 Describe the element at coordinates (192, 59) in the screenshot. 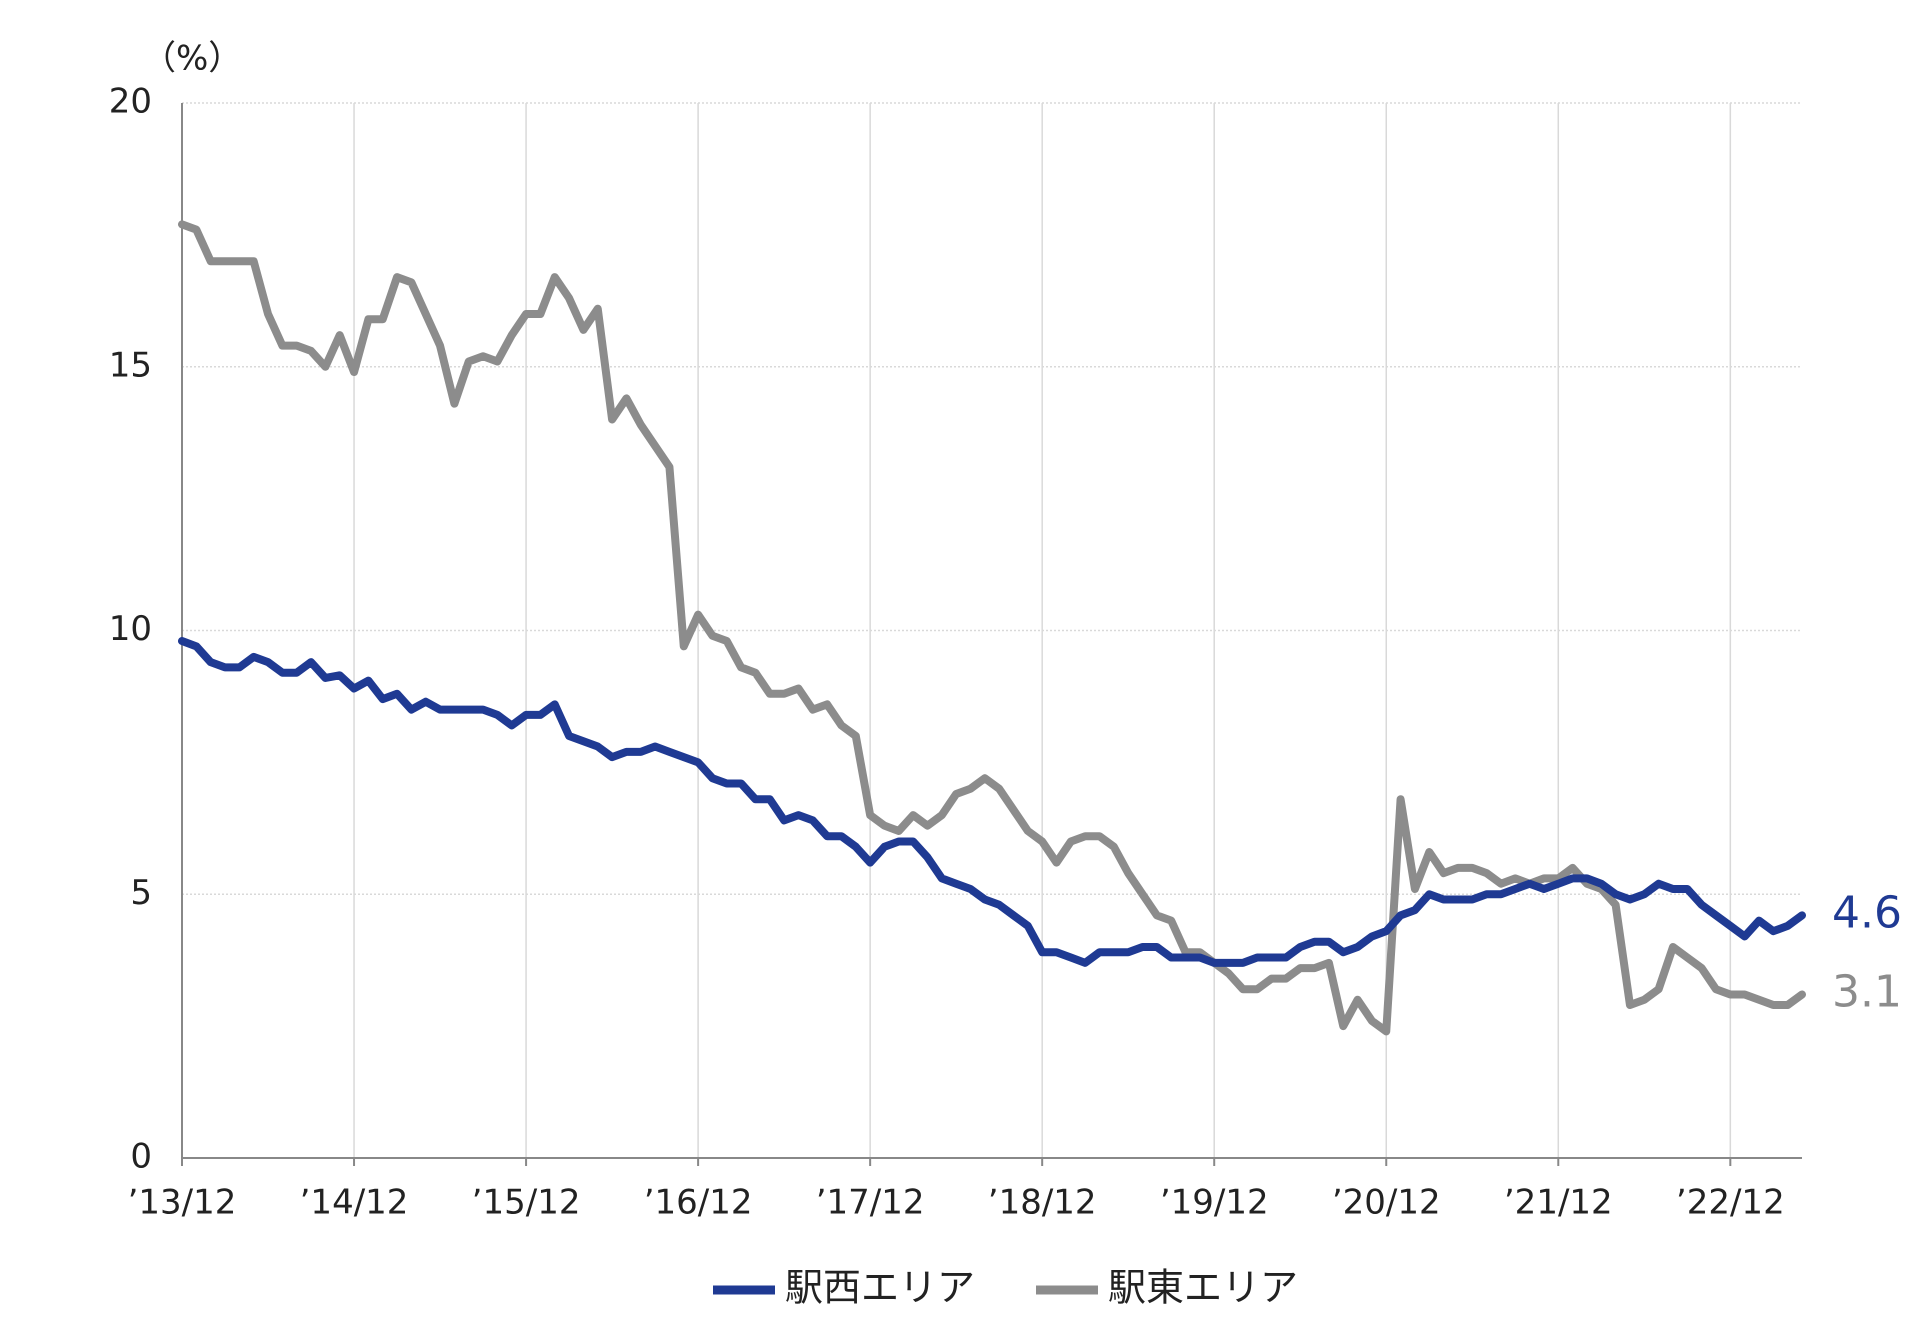

I see `y-axis-label: （%）` at that location.